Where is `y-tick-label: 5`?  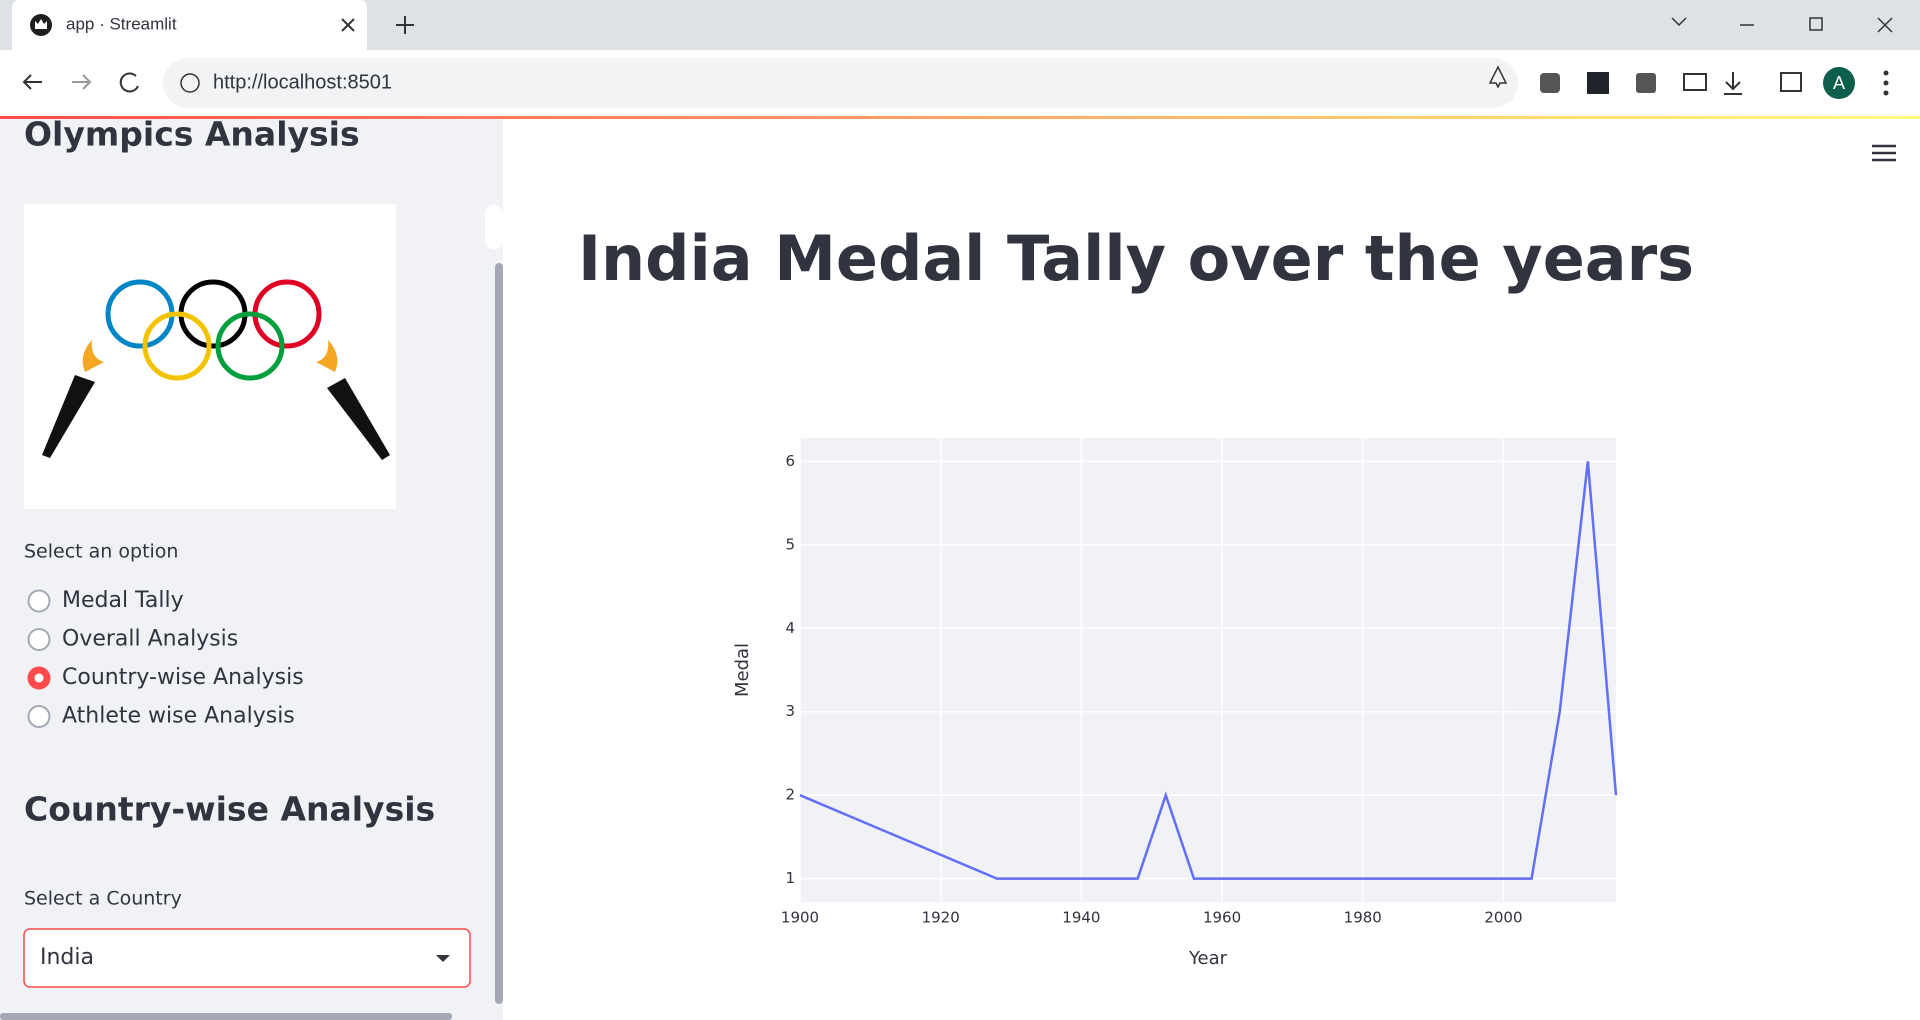
y-tick-label: 5 is located at coordinates (790, 544).